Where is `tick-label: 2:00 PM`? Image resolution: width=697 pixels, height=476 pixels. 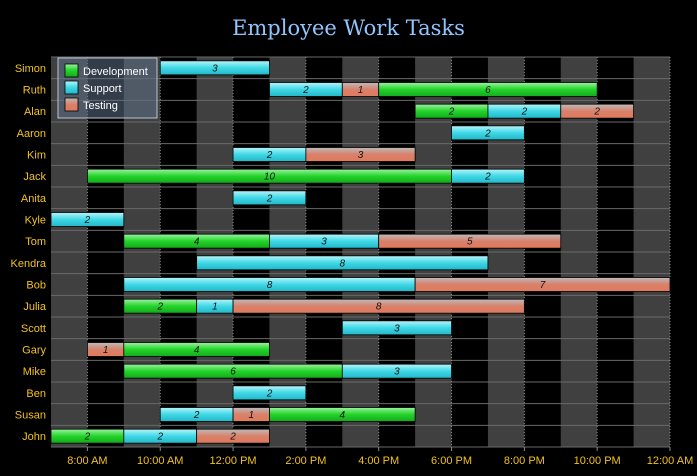
tick-label: 2:00 PM is located at coordinates (305, 461).